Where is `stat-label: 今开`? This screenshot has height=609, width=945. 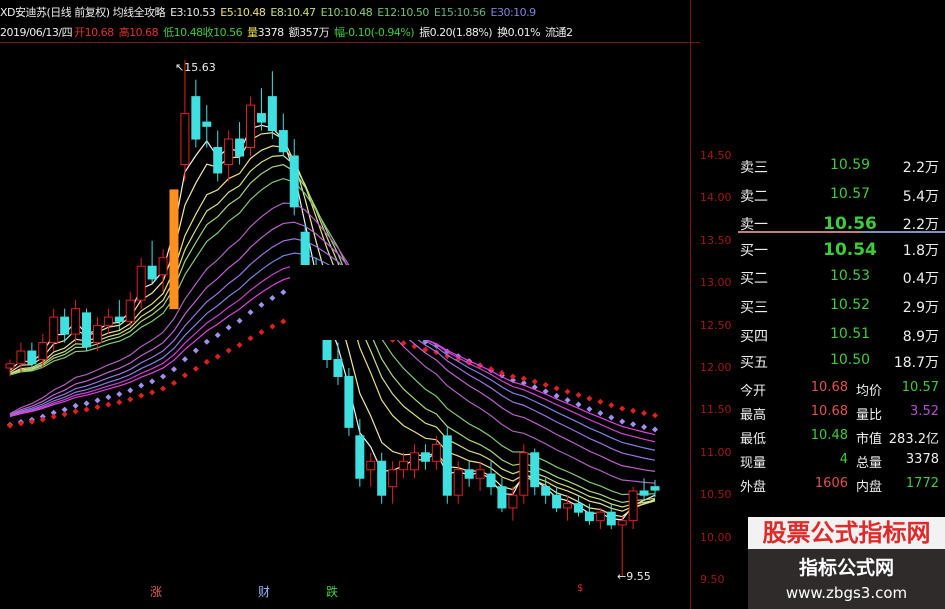
stat-label: 今开 is located at coordinates (753, 391).